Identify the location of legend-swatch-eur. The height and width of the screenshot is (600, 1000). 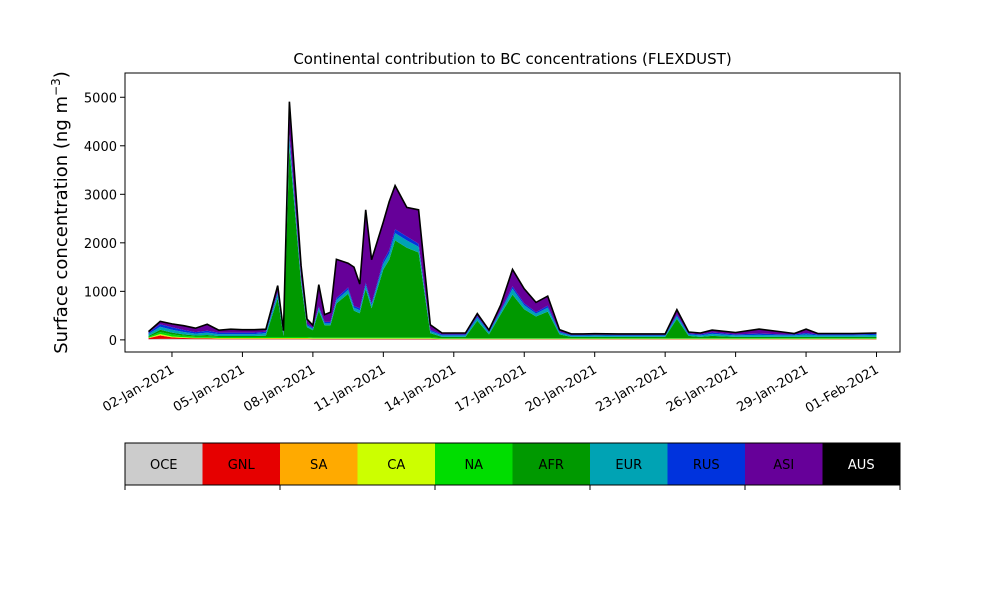
(629, 464).